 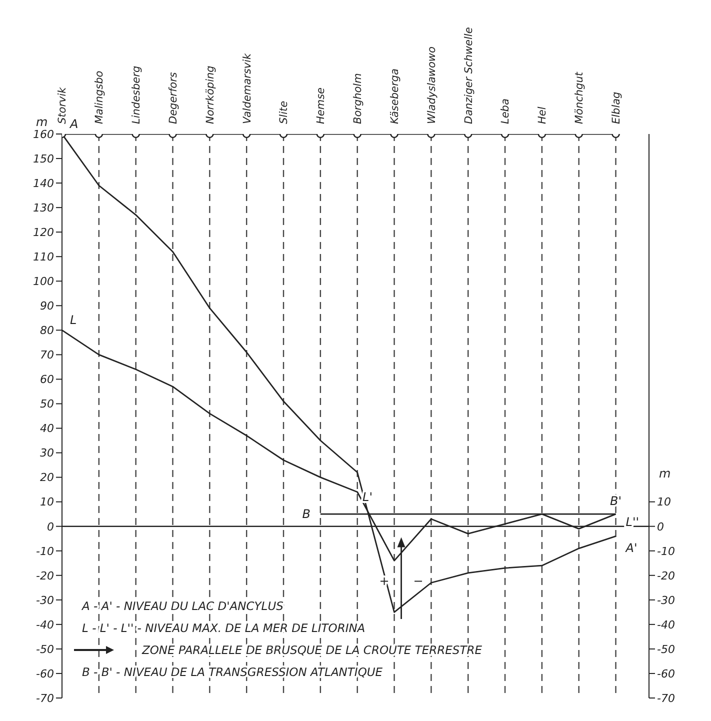 I want to click on y-tick-label: 60, so click(x=47, y=379).